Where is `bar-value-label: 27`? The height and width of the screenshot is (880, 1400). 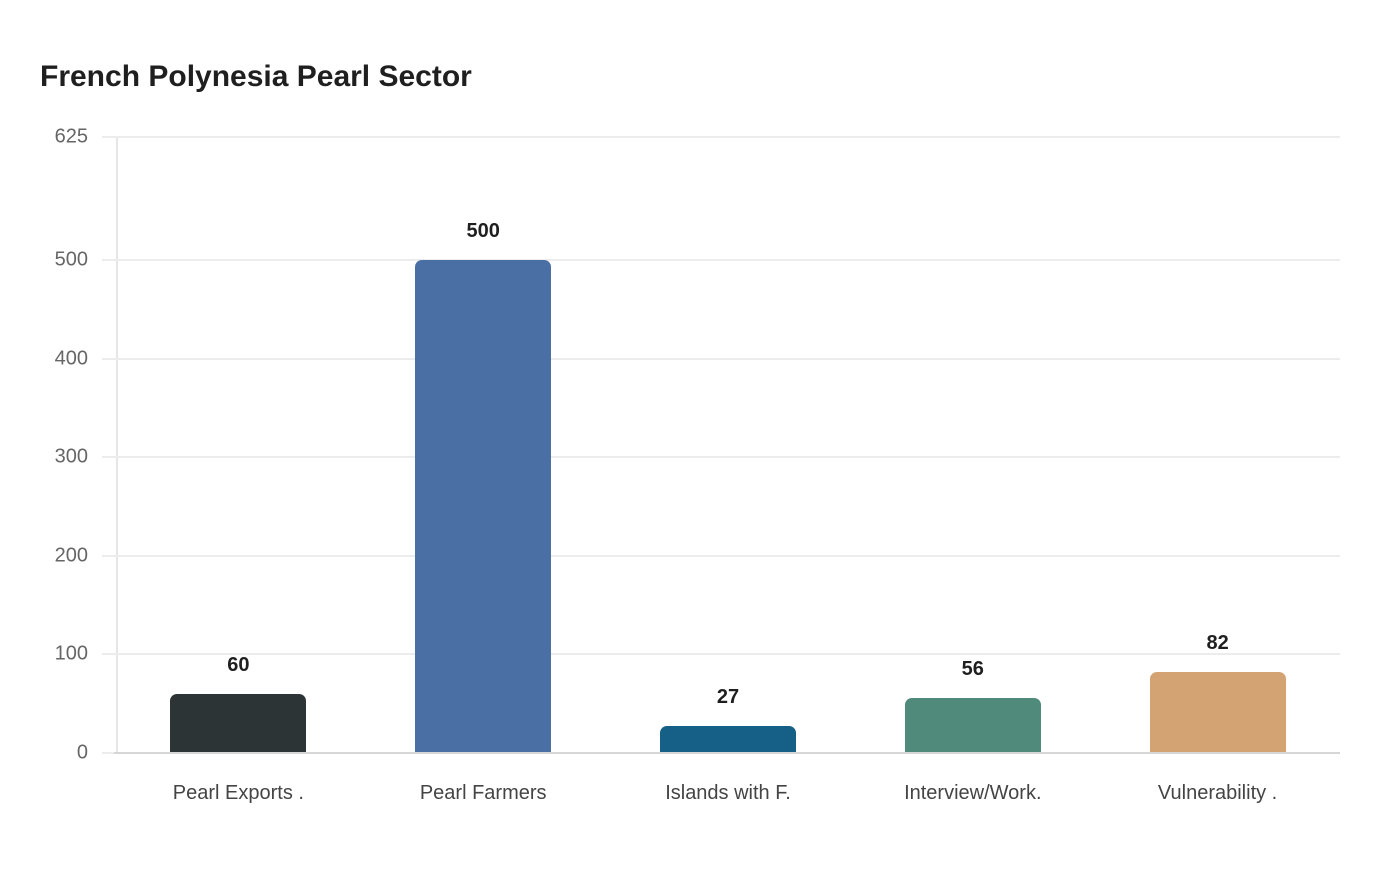 bar-value-label: 27 is located at coordinates (728, 697).